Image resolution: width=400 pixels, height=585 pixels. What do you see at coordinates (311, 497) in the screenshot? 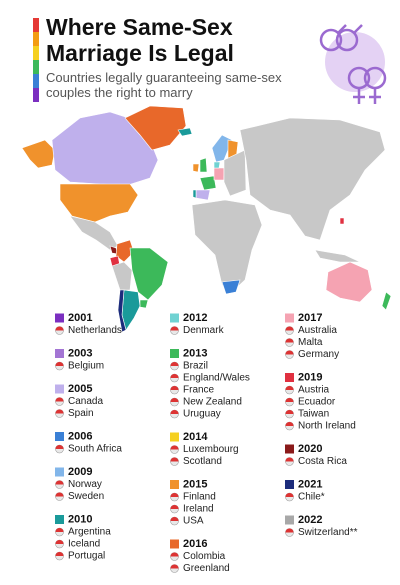
I see `country-label: Chile*` at bounding box center [311, 497].